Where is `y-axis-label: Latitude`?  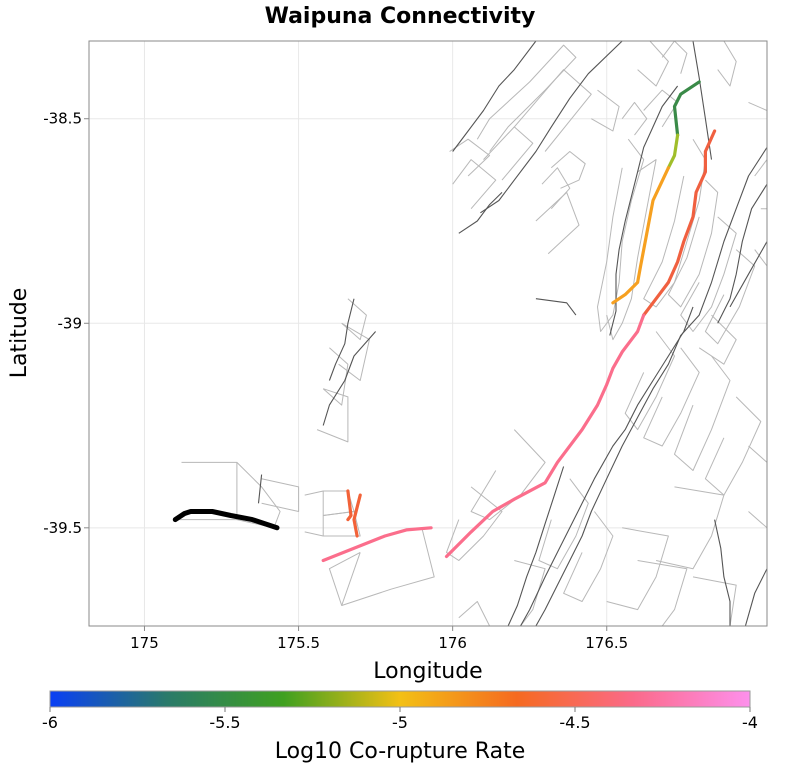 y-axis-label: Latitude is located at coordinates (19, 333).